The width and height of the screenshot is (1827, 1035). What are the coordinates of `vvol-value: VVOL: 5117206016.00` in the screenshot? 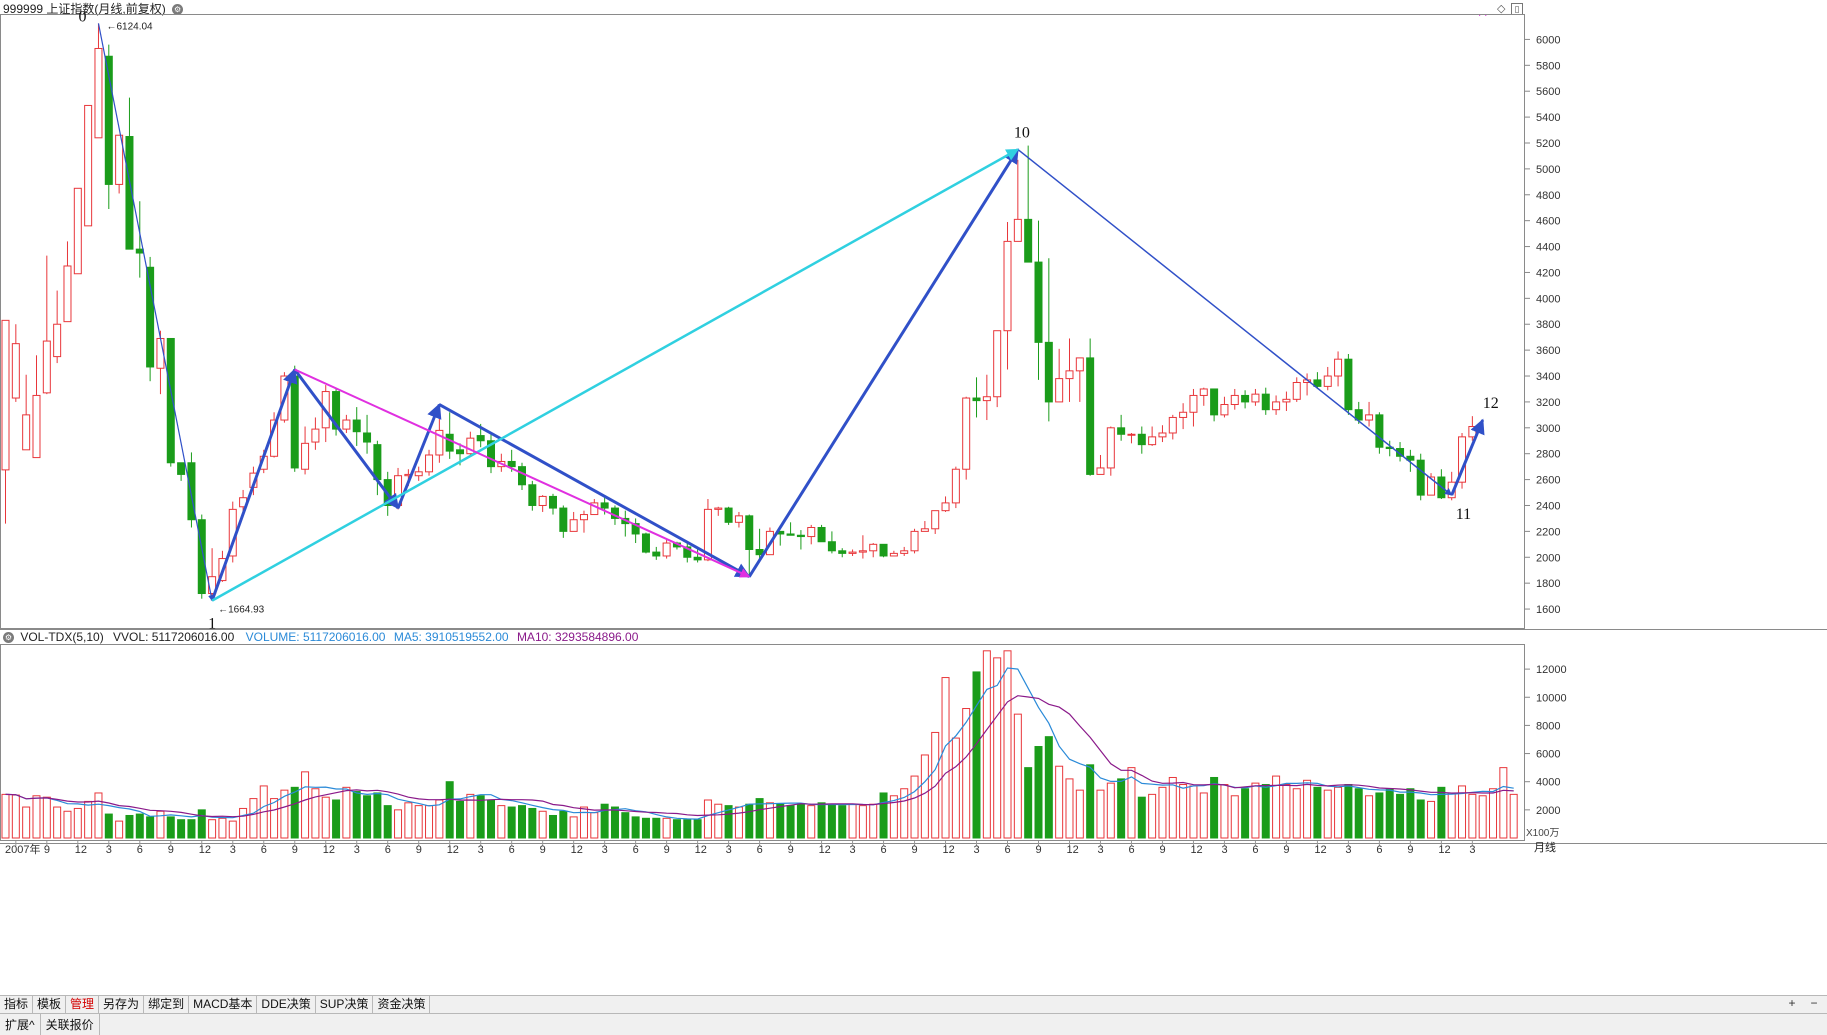 It's located at (174, 637).